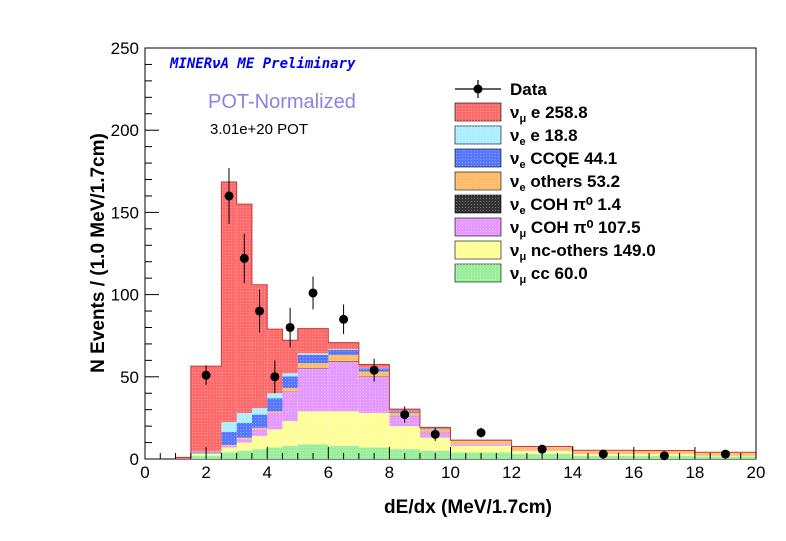 The image size is (786, 541). Describe the element at coordinates (389, 472) in the screenshot. I see `x-tick-label: 8` at that location.